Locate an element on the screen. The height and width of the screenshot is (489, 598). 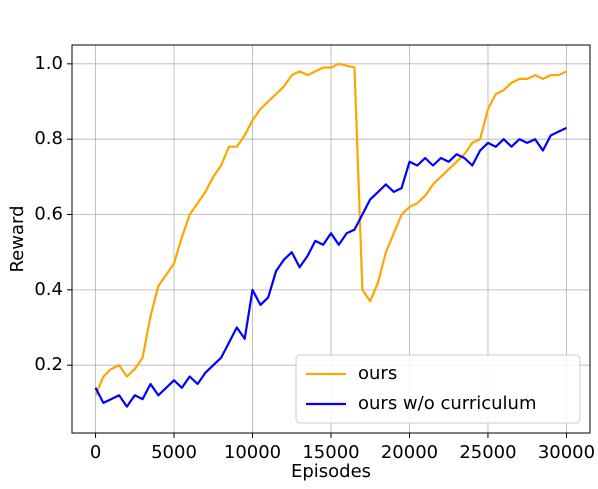
legend-label: ours w/o curriculum is located at coordinates (447, 403).